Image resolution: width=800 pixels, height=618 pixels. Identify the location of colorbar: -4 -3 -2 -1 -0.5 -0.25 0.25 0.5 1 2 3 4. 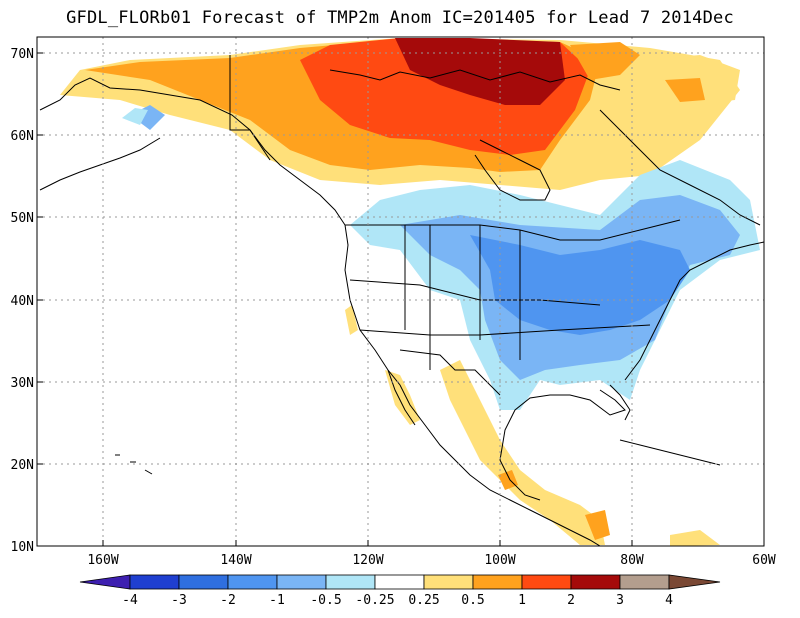
(400, 591).